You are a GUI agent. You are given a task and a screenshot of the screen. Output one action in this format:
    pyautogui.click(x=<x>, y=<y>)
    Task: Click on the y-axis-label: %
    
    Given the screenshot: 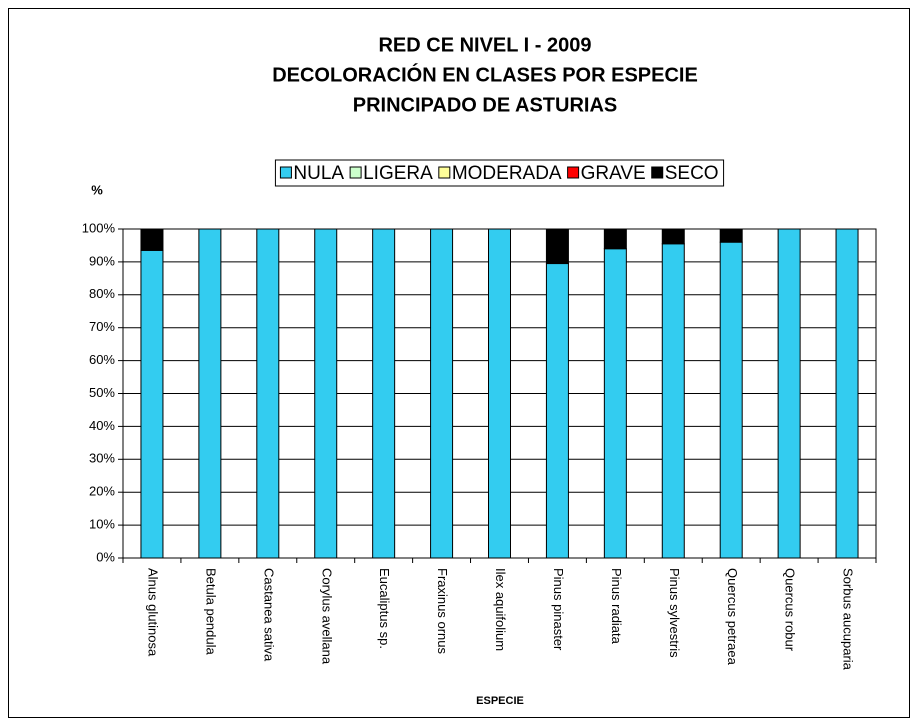 What is the action you would take?
    pyautogui.click(x=97, y=189)
    